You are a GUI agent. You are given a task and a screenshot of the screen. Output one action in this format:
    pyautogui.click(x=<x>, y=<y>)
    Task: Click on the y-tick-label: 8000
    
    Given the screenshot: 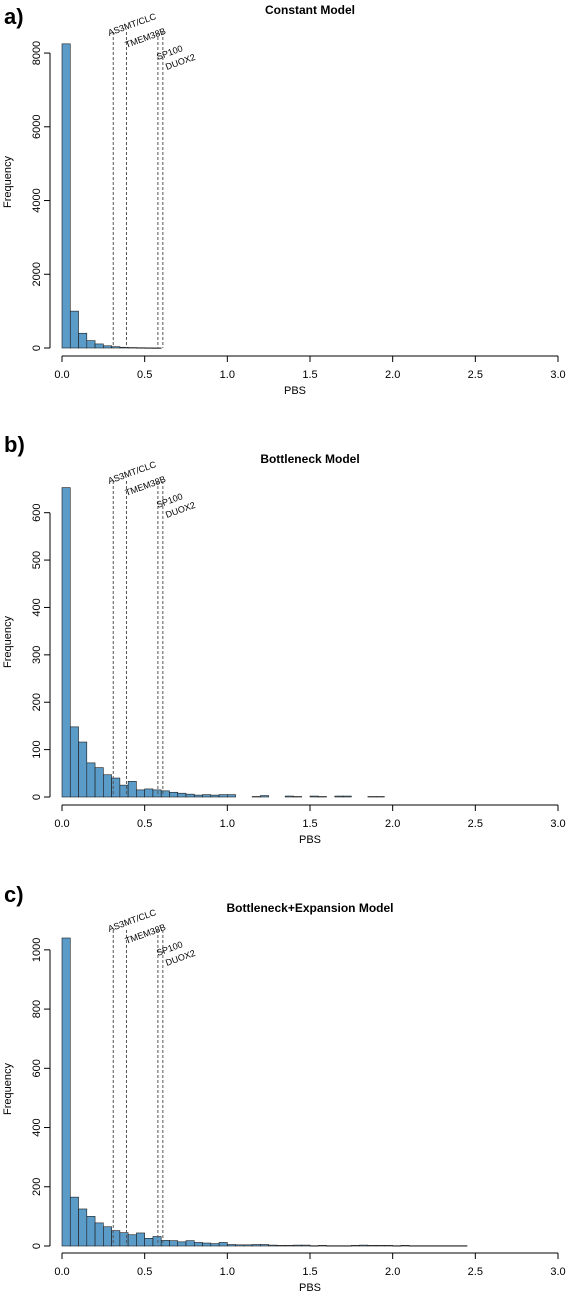 What is the action you would take?
    pyautogui.click(x=37, y=53)
    